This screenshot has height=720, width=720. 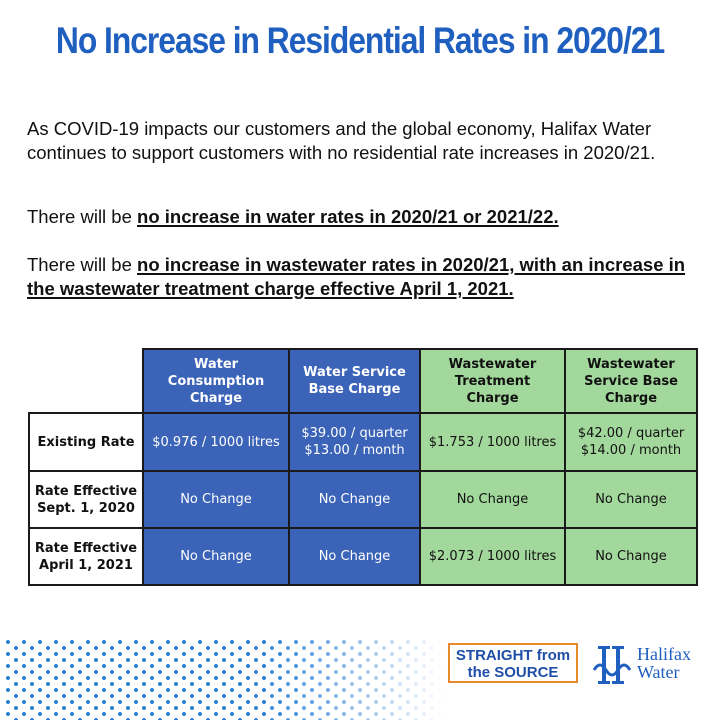 I want to click on table-cell: $42.00 / quarter $14.00 / month, so click(x=631, y=442).